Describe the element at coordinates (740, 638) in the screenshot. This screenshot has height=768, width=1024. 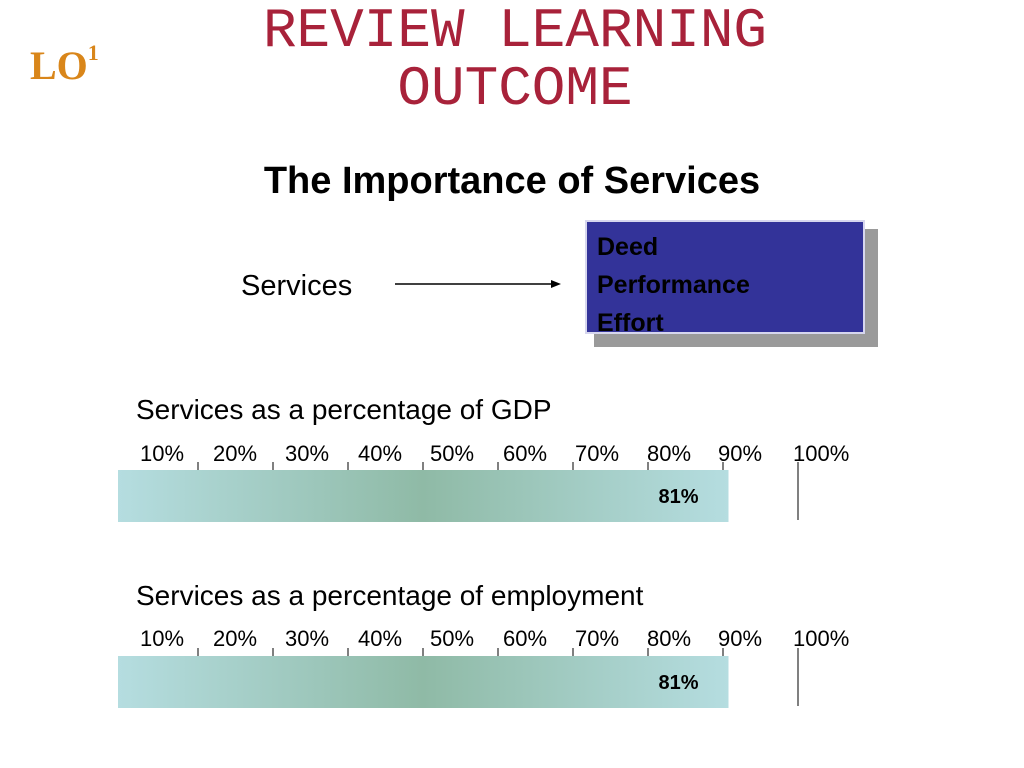
I see `employment-tick-label: 90%` at that location.